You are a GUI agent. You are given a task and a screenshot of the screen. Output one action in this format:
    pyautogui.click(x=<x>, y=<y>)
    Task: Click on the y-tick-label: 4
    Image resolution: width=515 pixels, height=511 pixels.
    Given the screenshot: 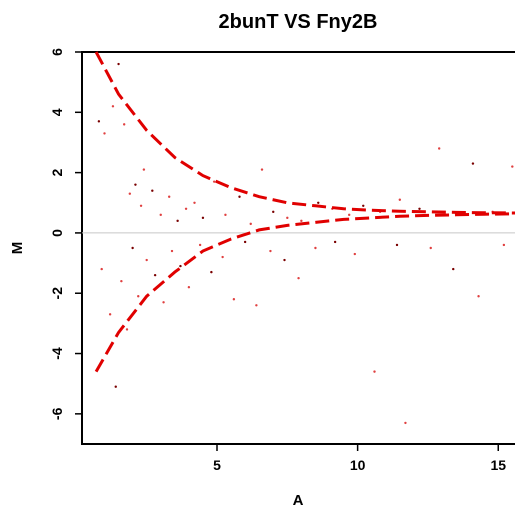 What is the action you would take?
    pyautogui.click(x=57, y=112)
    